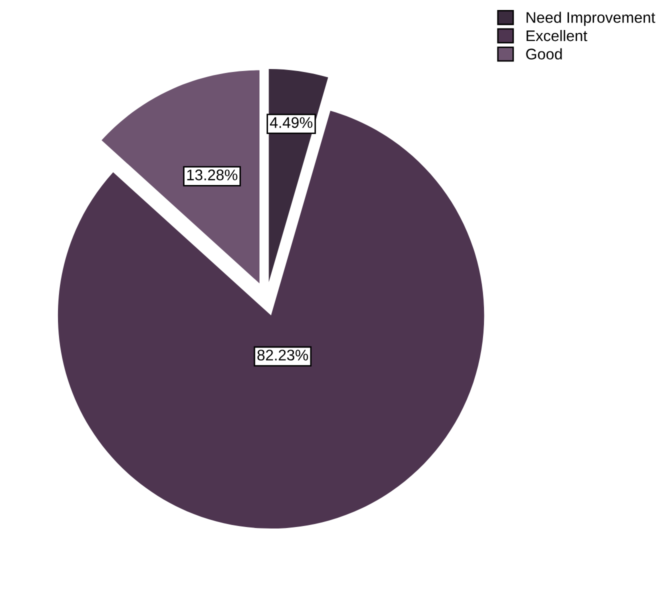 The image size is (666, 598). What do you see at coordinates (291, 122) in the screenshot?
I see `data-label: 4.49%` at bounding box center [291, 122].